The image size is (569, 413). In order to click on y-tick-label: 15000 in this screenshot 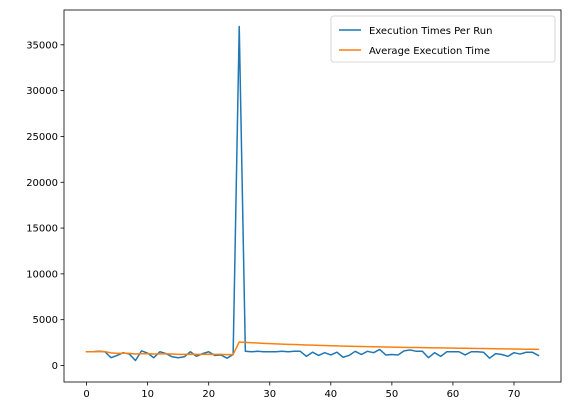, I will do `click(42, 229)`.